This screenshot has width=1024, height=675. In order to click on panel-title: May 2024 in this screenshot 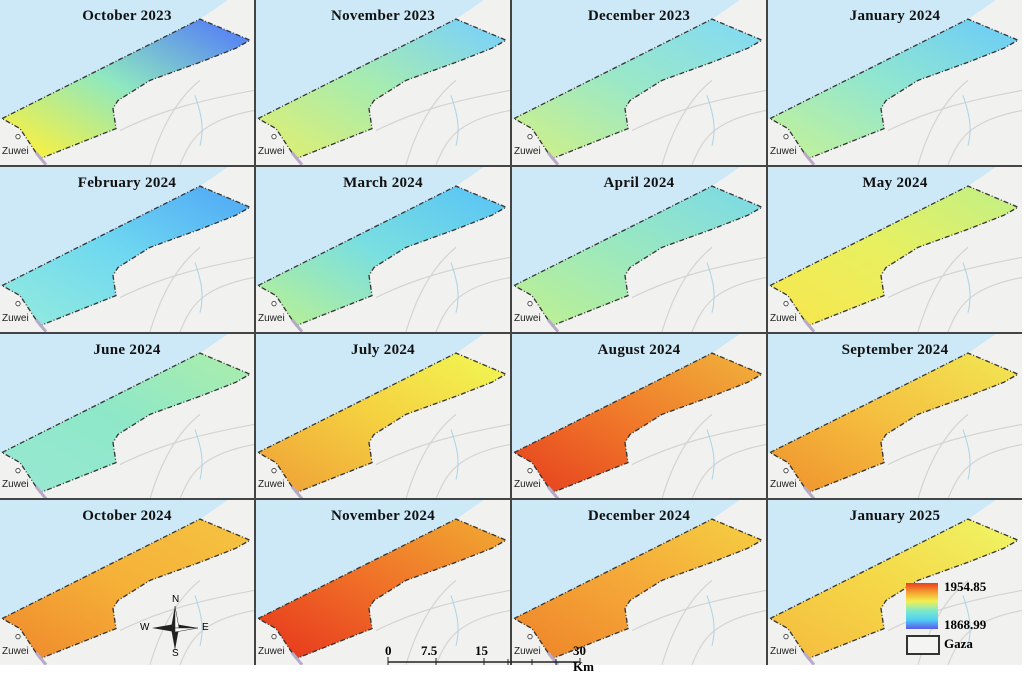, I will do `click(895, 182)`.